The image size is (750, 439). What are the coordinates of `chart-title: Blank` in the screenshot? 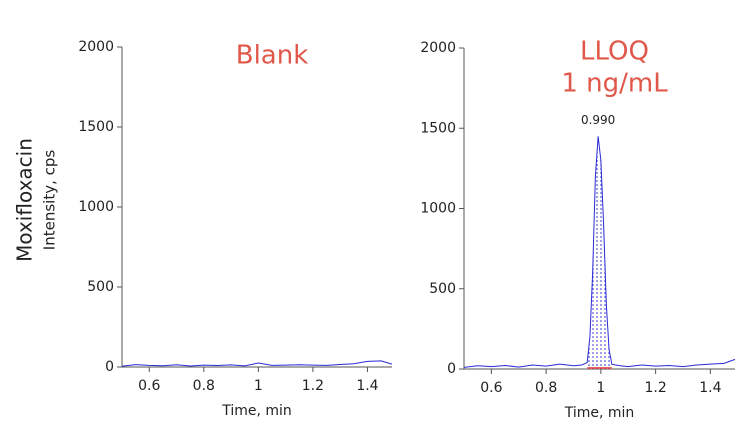 It's located at (272, 56).